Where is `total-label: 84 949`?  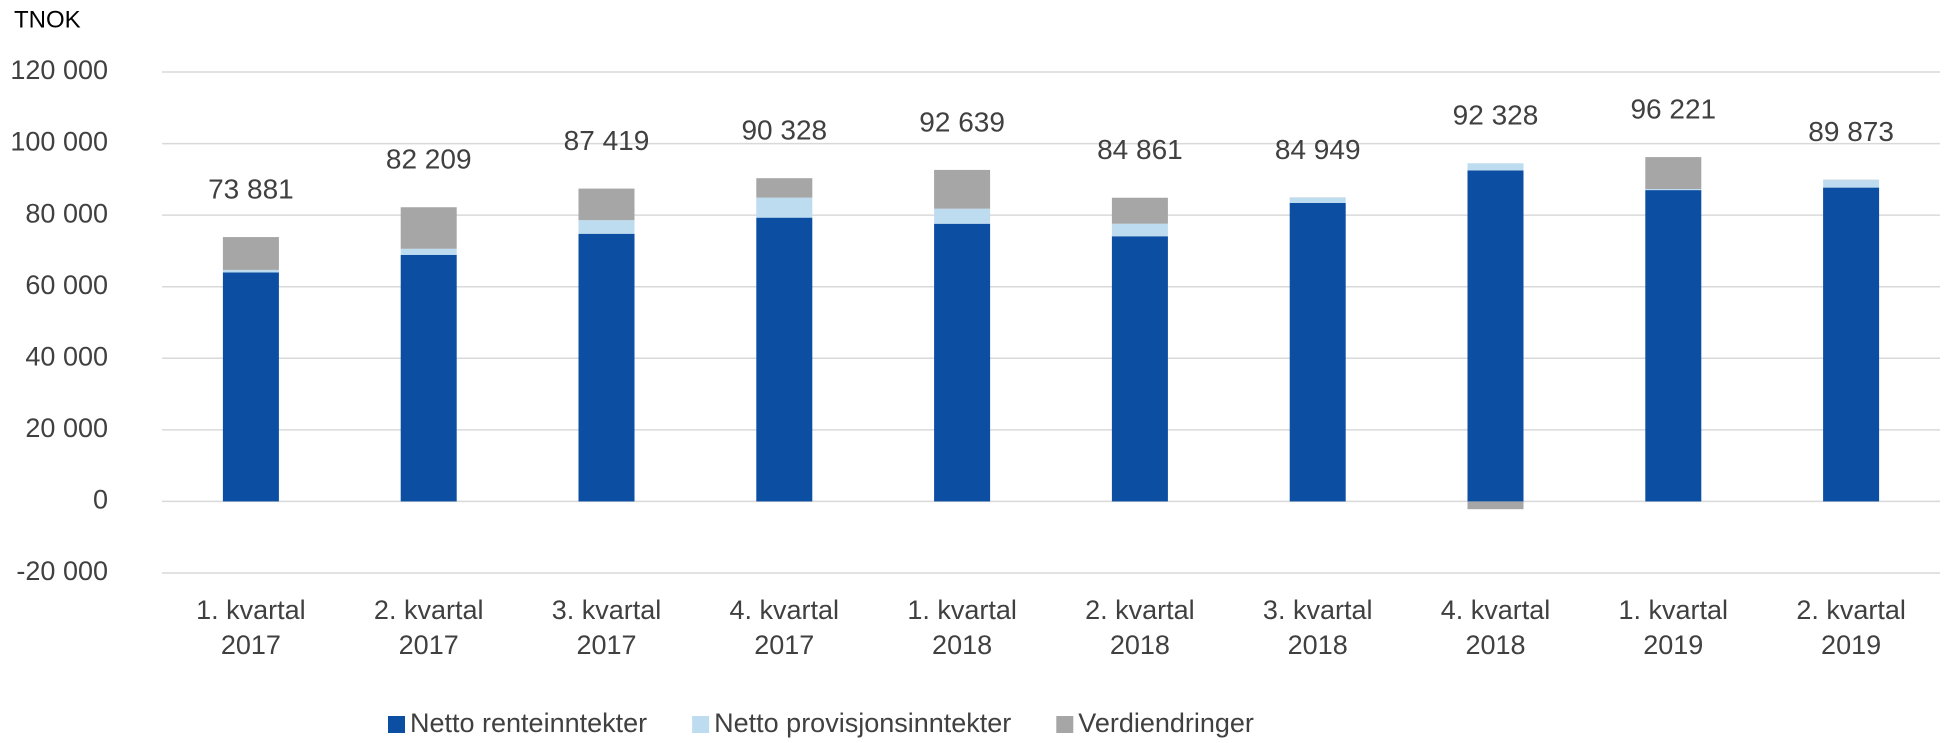
total-label: 84 949 is located at coordinates (1318, 149).